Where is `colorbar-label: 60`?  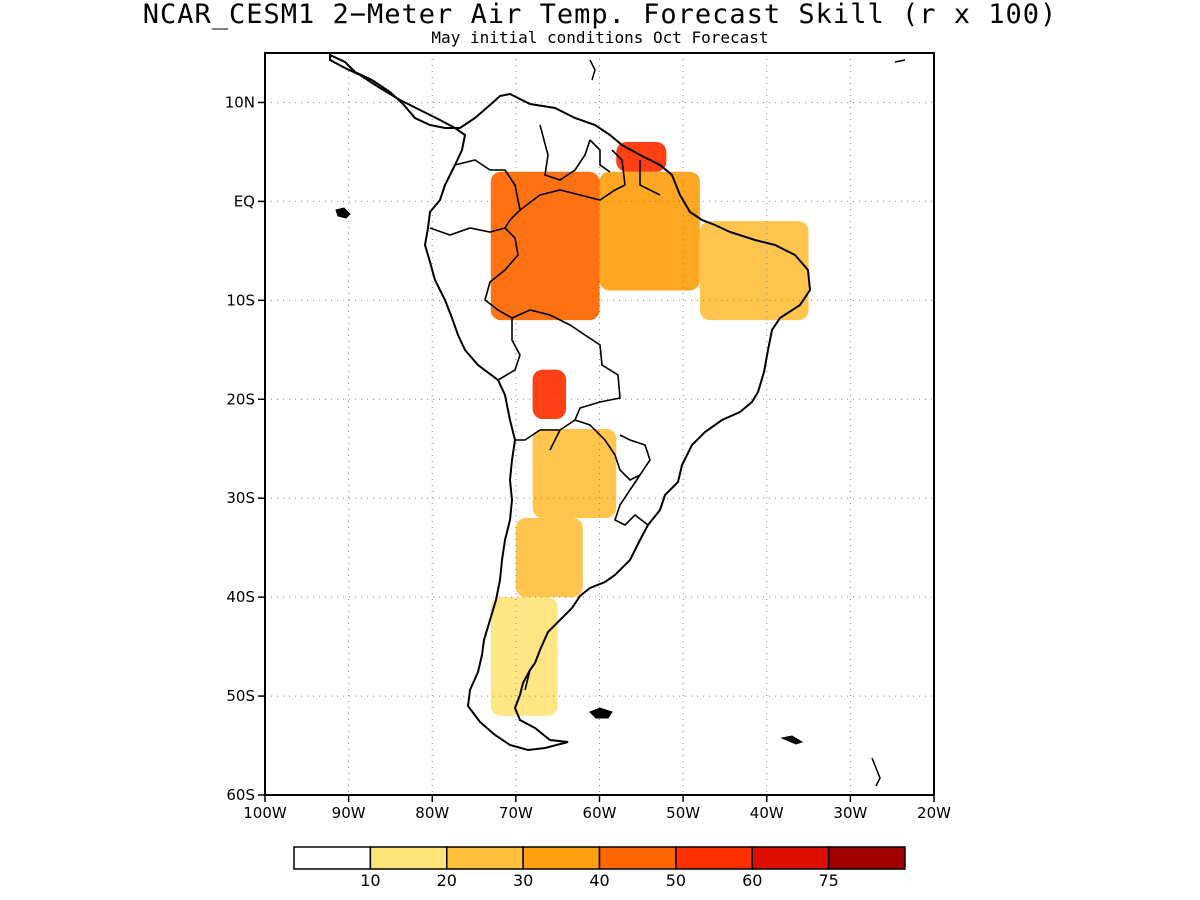 colorbar-label: 60 is located at coordinates (752, 880).